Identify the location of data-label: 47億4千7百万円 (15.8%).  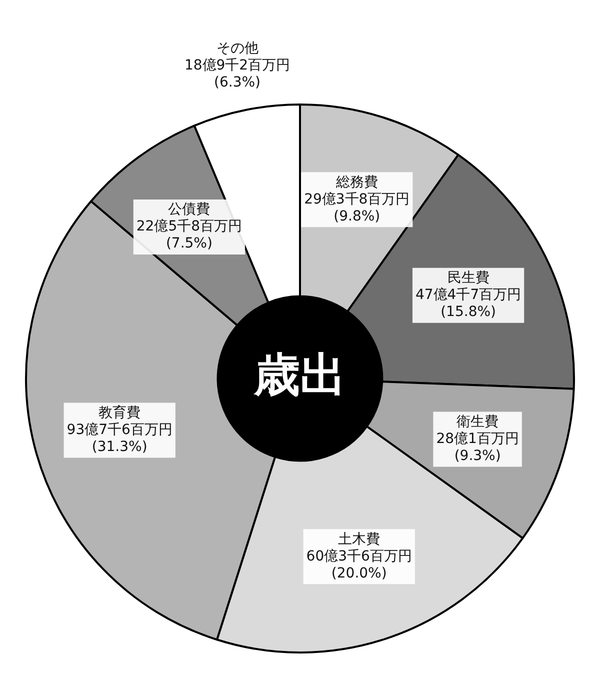
(468, 303).